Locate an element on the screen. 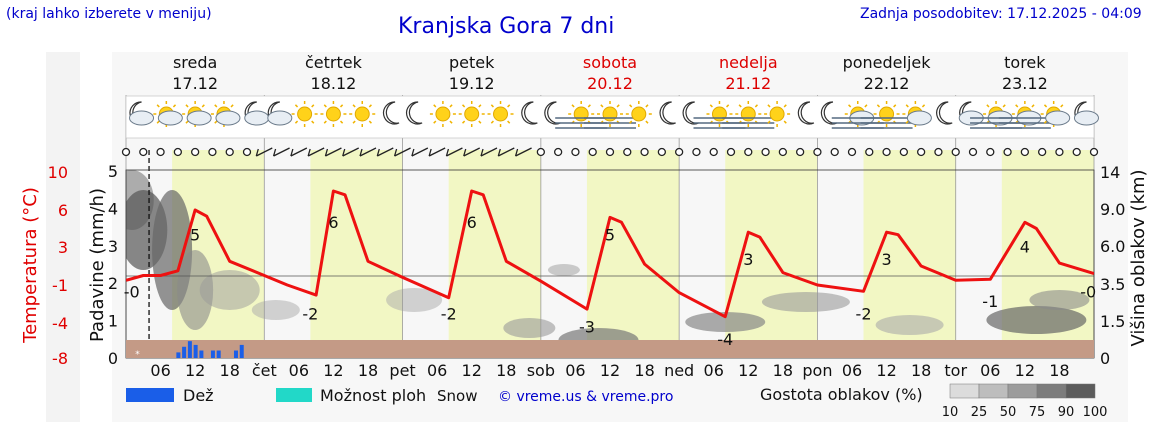 Image resolution: width=1152 pixels, height=443 pixels. precip-tick: 1 is located at coordinates (113, 321).